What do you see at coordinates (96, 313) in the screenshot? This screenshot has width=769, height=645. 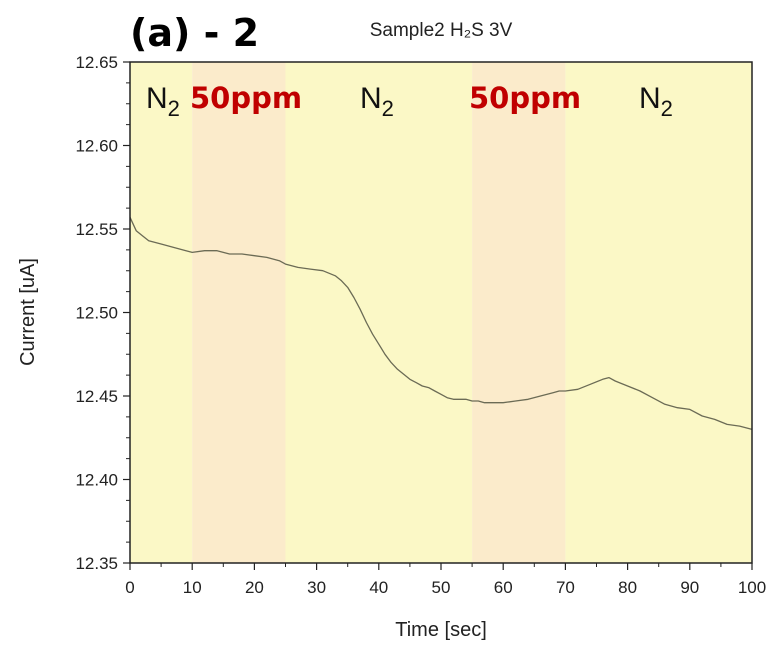 I see `y-tick-label: 12.50` at bounding box center [96, 313].